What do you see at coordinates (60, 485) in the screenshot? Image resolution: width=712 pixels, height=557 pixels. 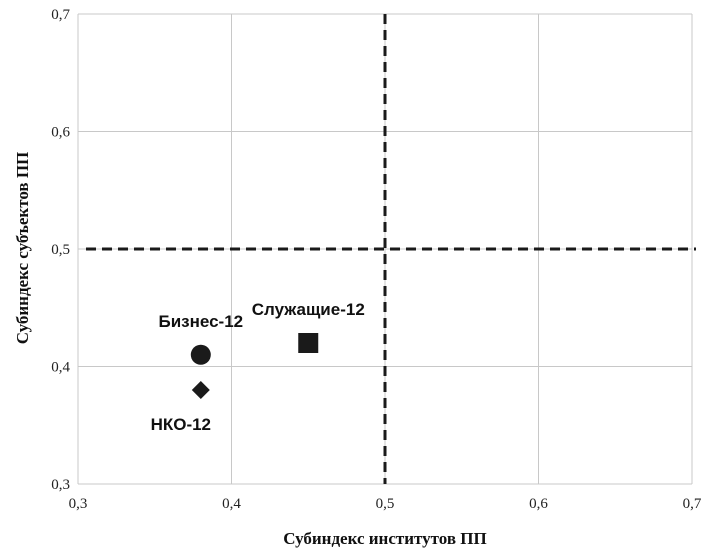 I see `y-tick-label: 0,3` at bounding box center [60, 485].